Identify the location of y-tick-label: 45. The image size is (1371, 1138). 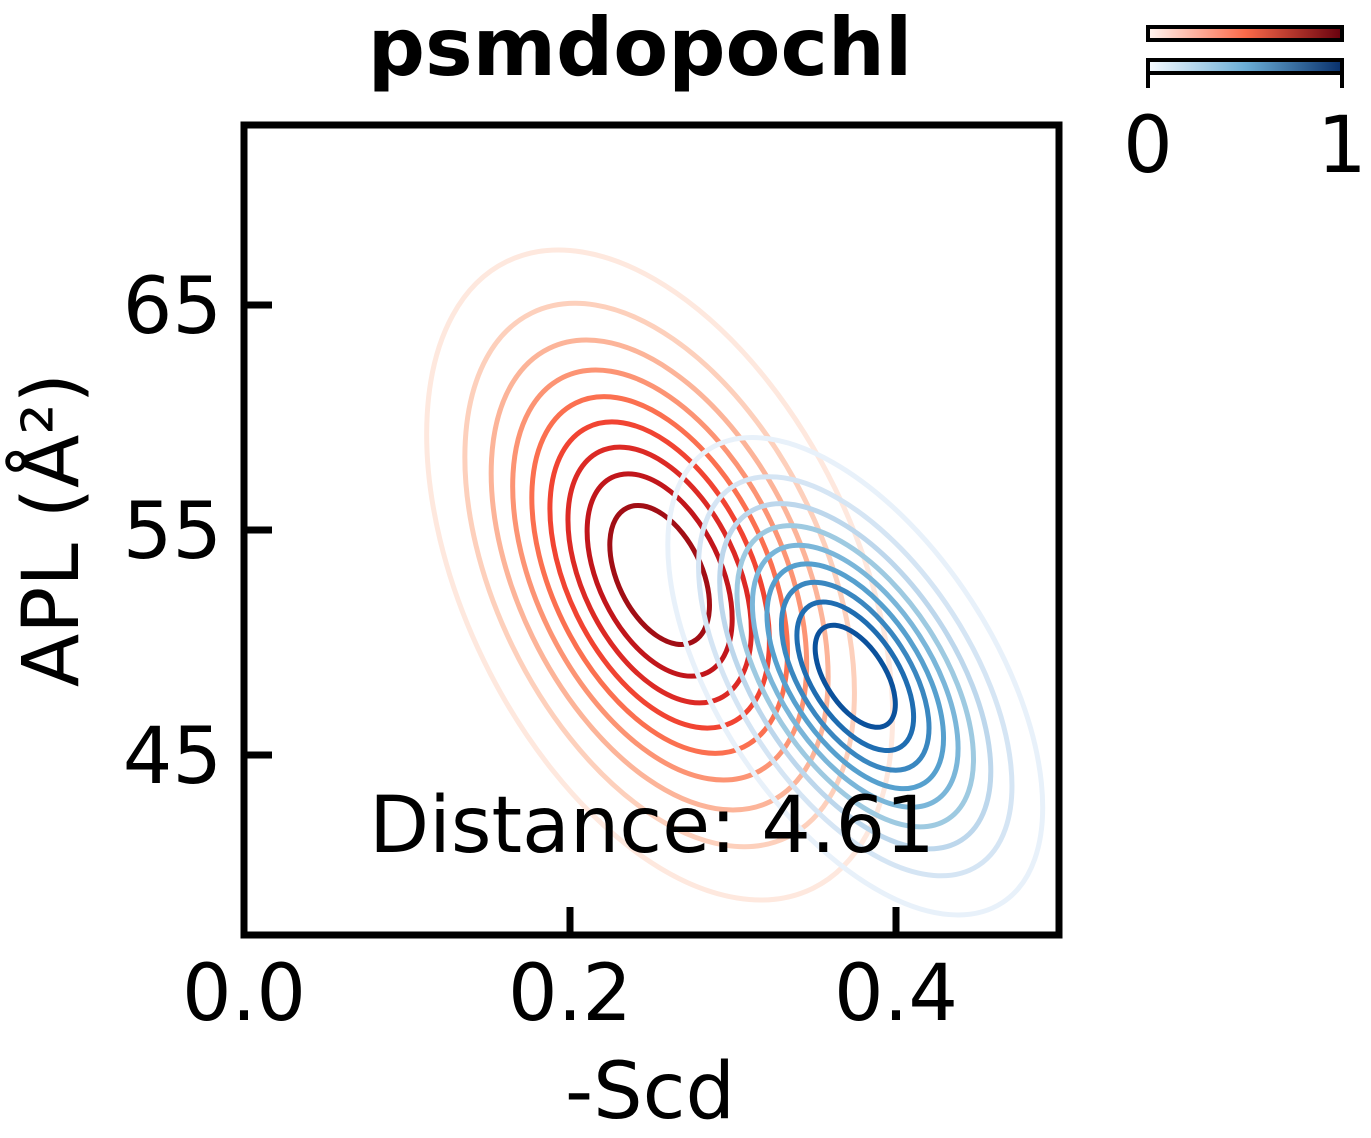
(172, 757).